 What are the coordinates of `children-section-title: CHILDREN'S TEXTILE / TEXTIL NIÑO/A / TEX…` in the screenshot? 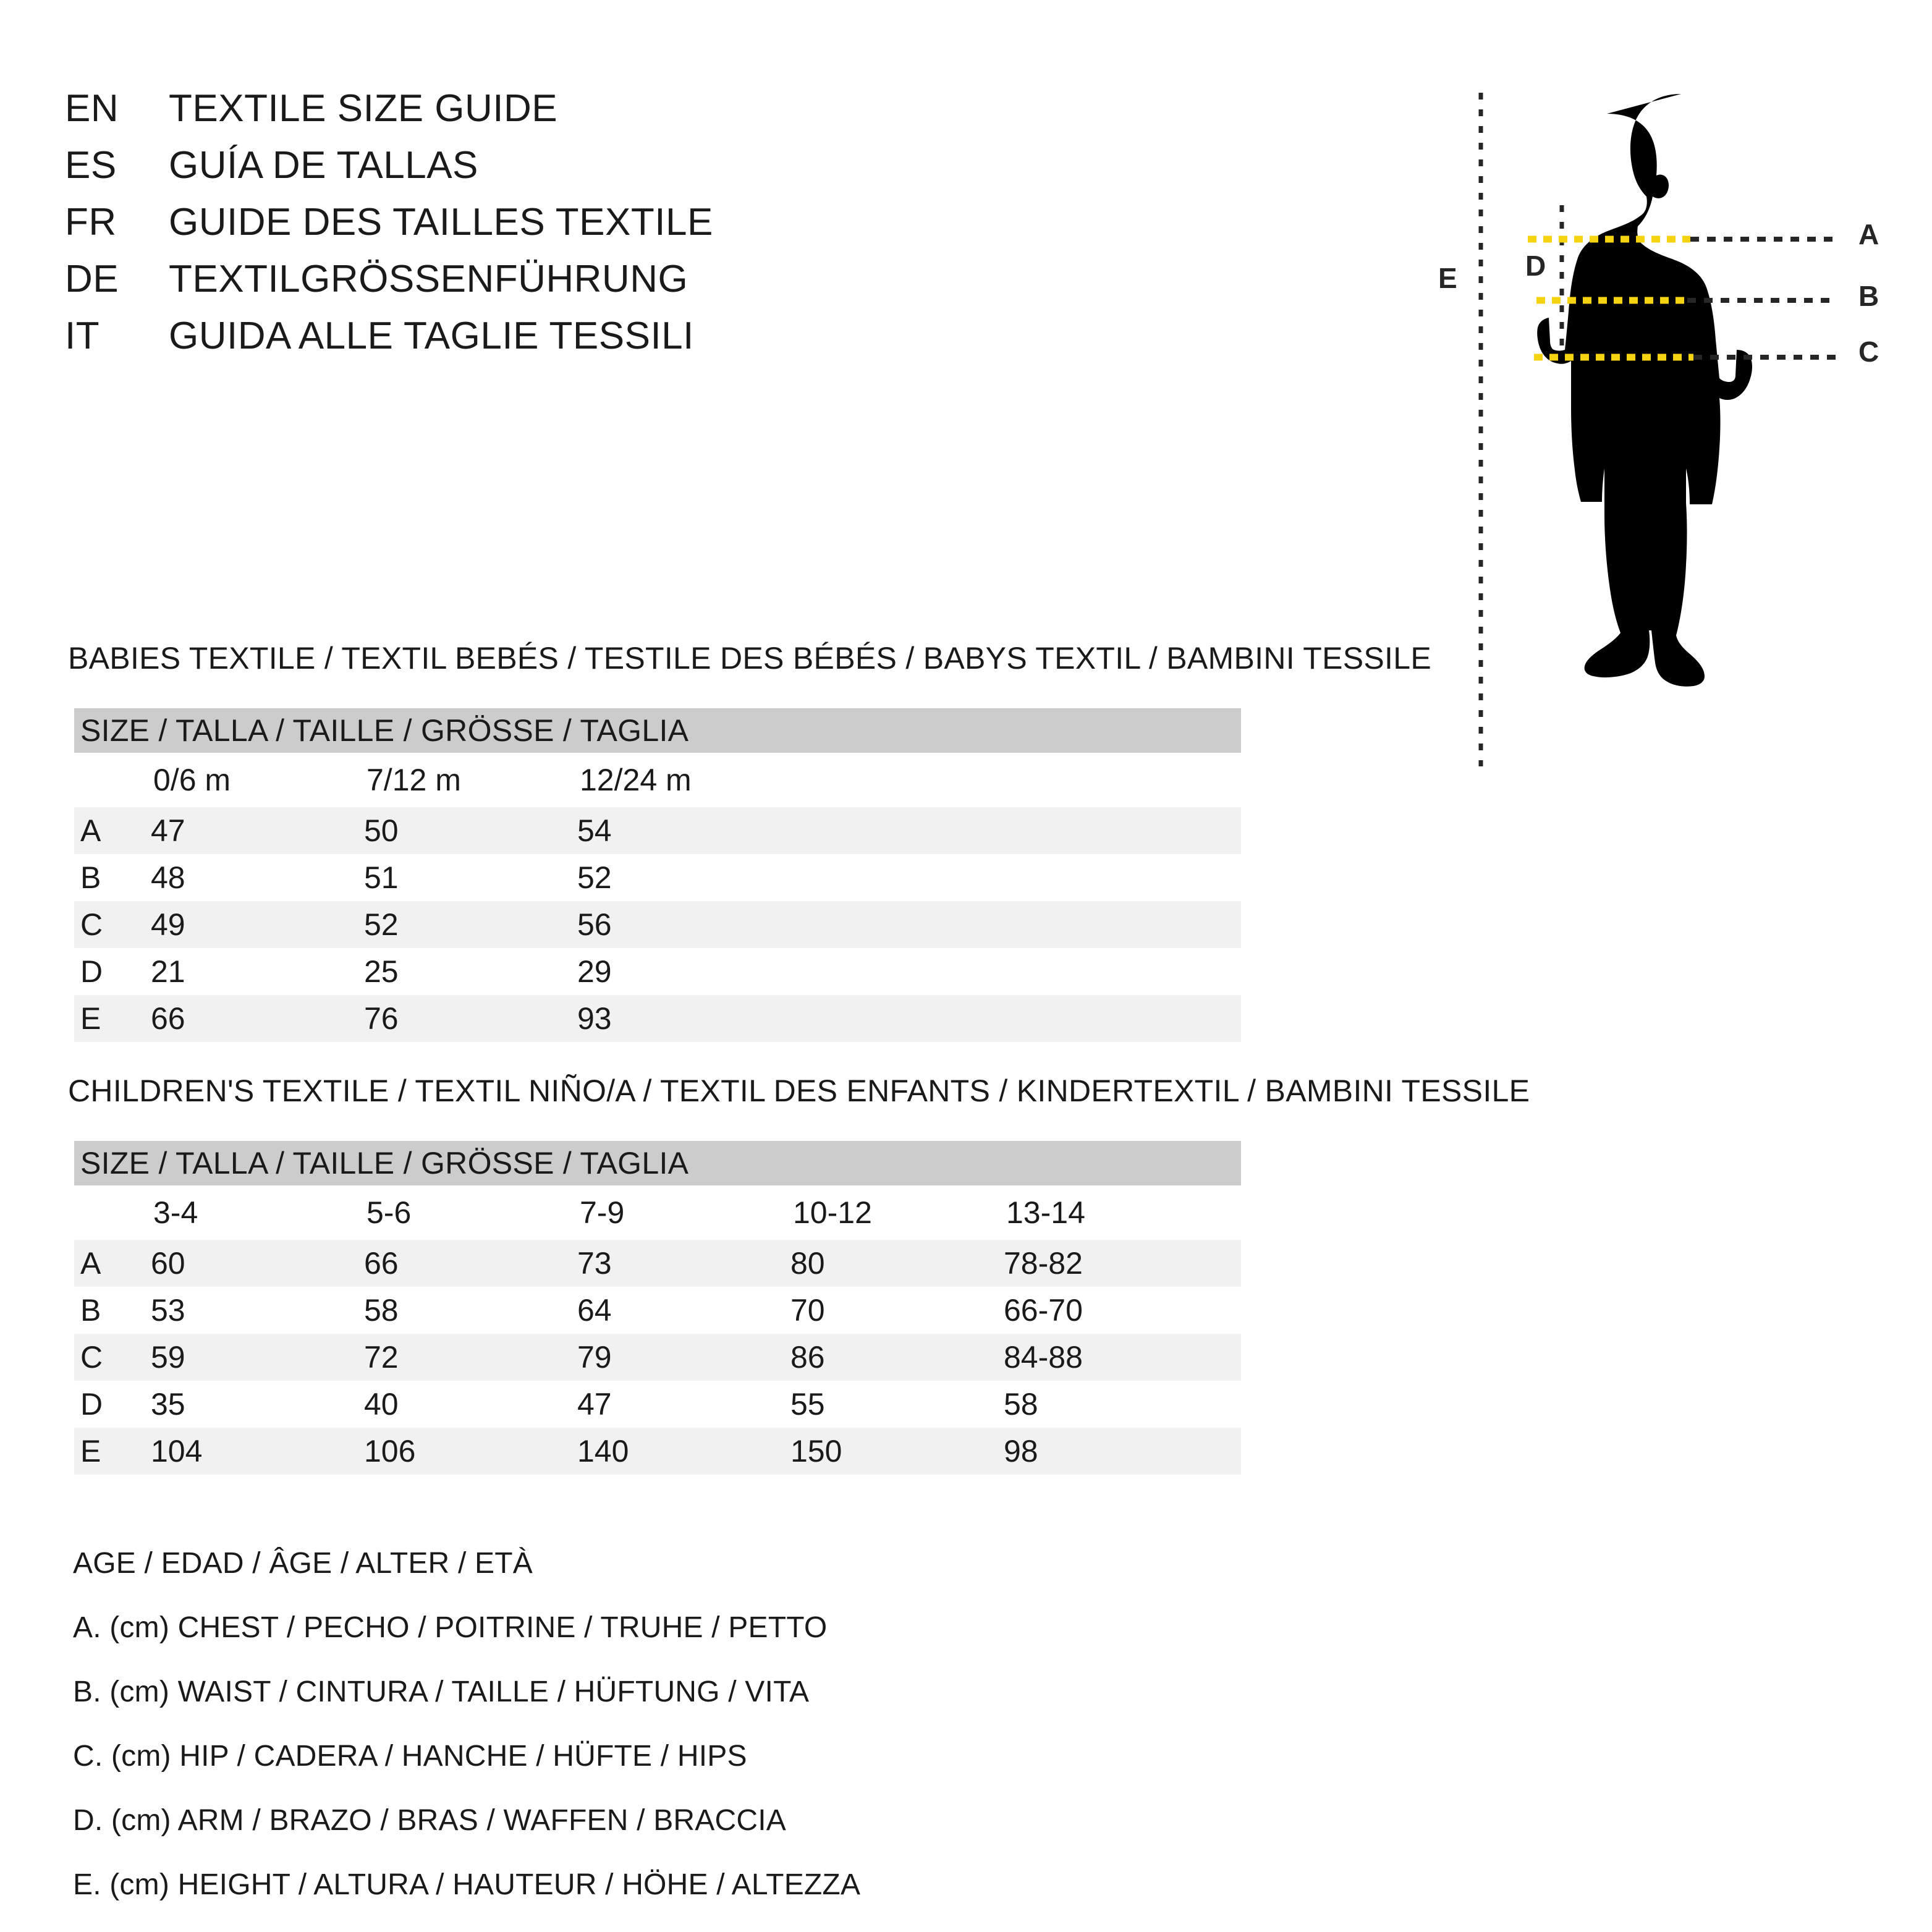 It's located at (799, 1091).